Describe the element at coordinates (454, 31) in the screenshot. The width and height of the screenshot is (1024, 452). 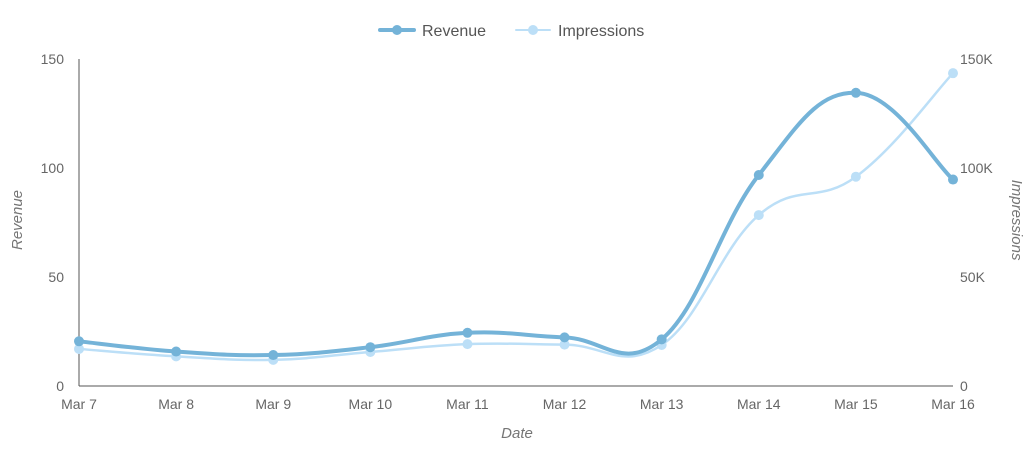
I see `legend-label-revenue: Revenue` at that location.